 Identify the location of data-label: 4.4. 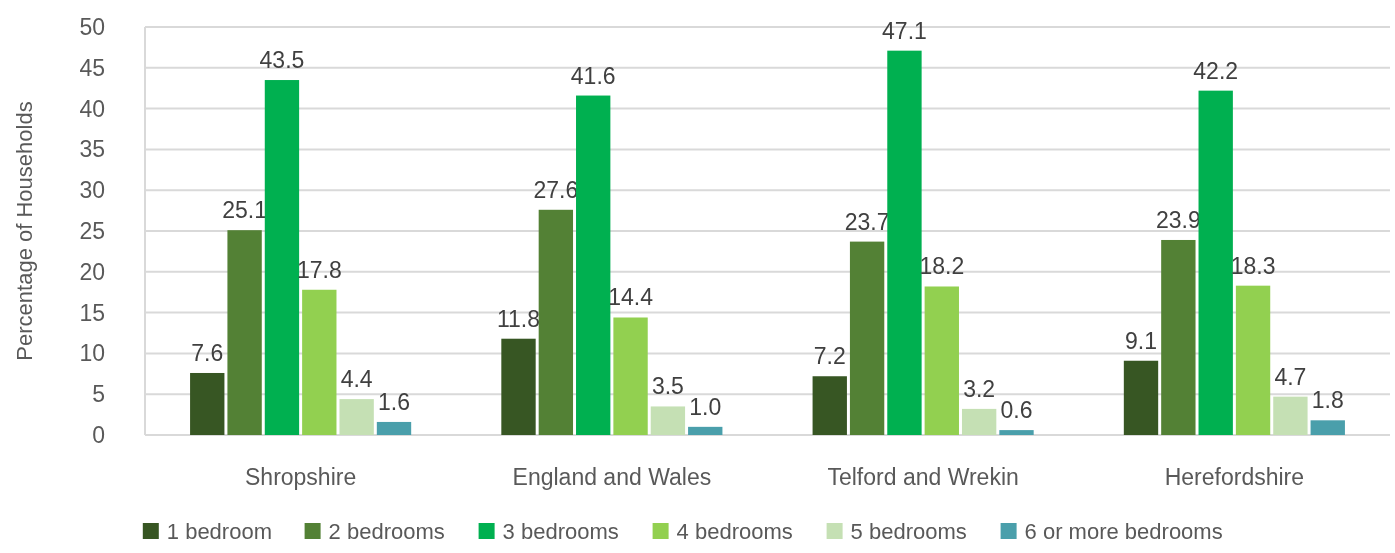
(356, 379).